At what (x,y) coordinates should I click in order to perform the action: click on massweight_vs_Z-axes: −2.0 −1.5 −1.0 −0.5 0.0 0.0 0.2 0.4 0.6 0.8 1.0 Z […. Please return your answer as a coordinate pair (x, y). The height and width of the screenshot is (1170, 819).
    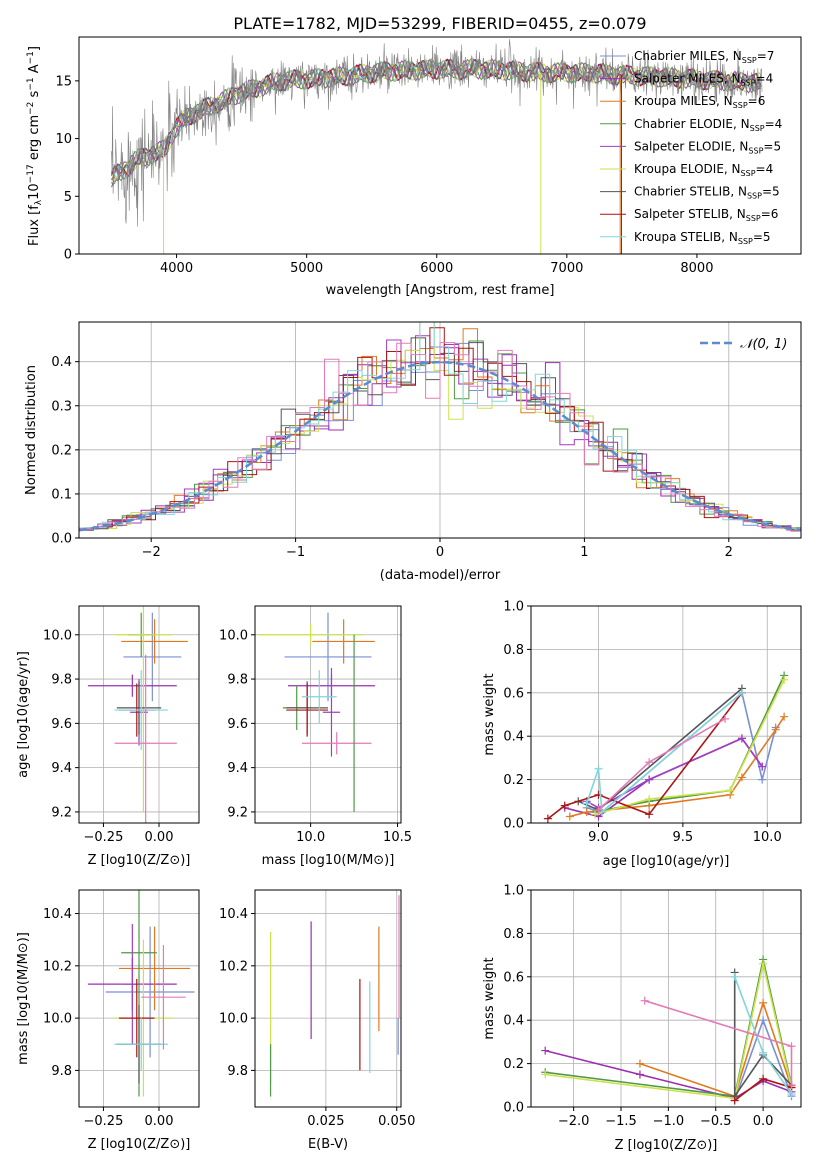
    Looking at the image, I should click on (642, 1018).